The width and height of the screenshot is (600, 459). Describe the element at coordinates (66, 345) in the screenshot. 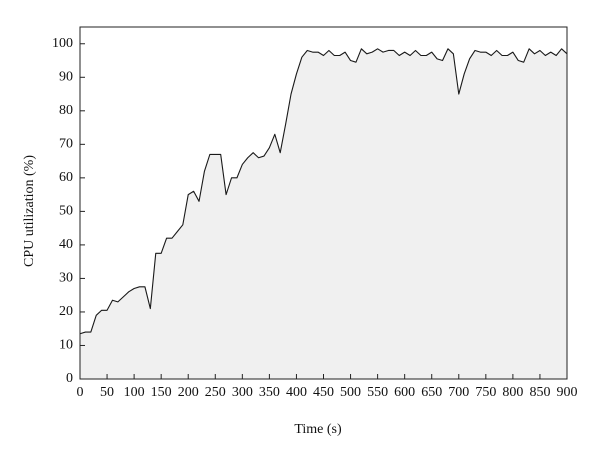

I see `y-tick-label: 10` at that location.